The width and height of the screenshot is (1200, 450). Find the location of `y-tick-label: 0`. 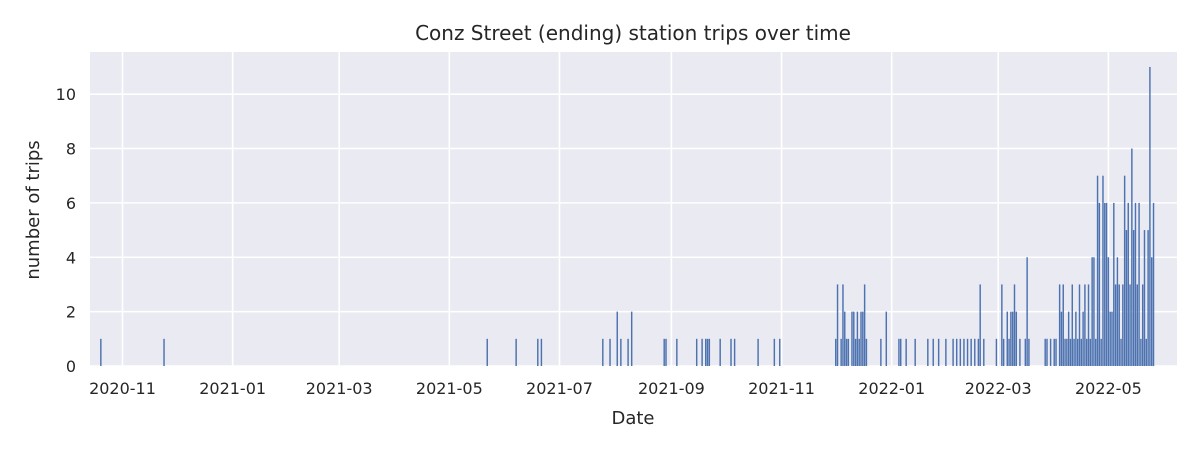

y-tick-label: 0 is located at coordinates (71, 366).